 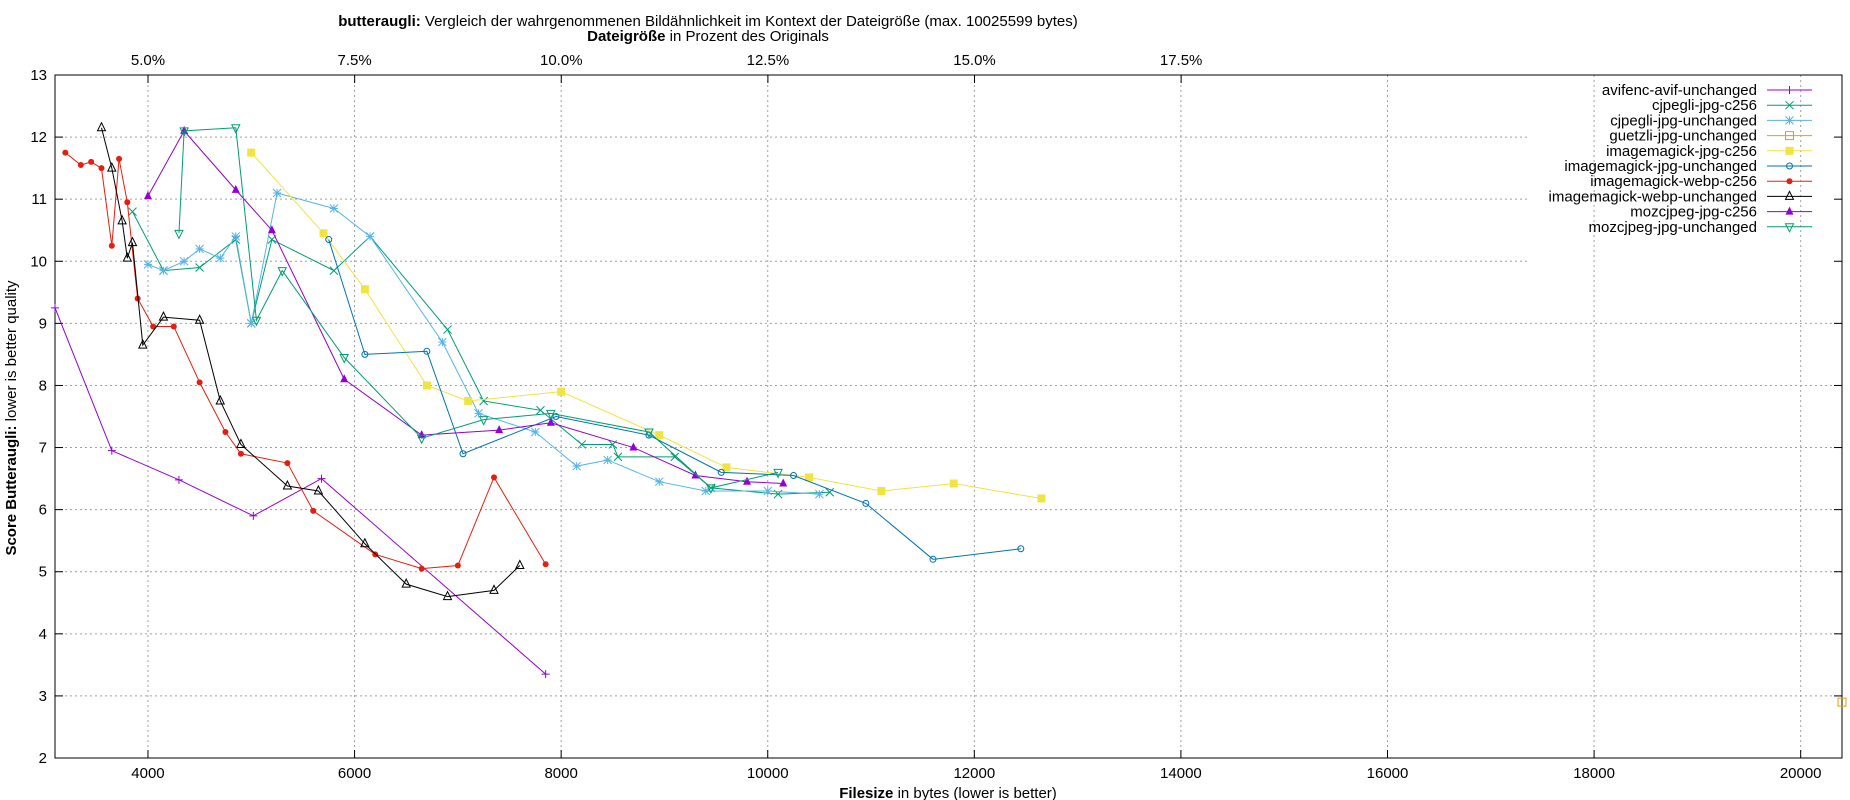 What do you see at coordinates (561, 60) in the screenshot?
I see `x2-tick-label: 10.0%` at bounding box center [561, 60].